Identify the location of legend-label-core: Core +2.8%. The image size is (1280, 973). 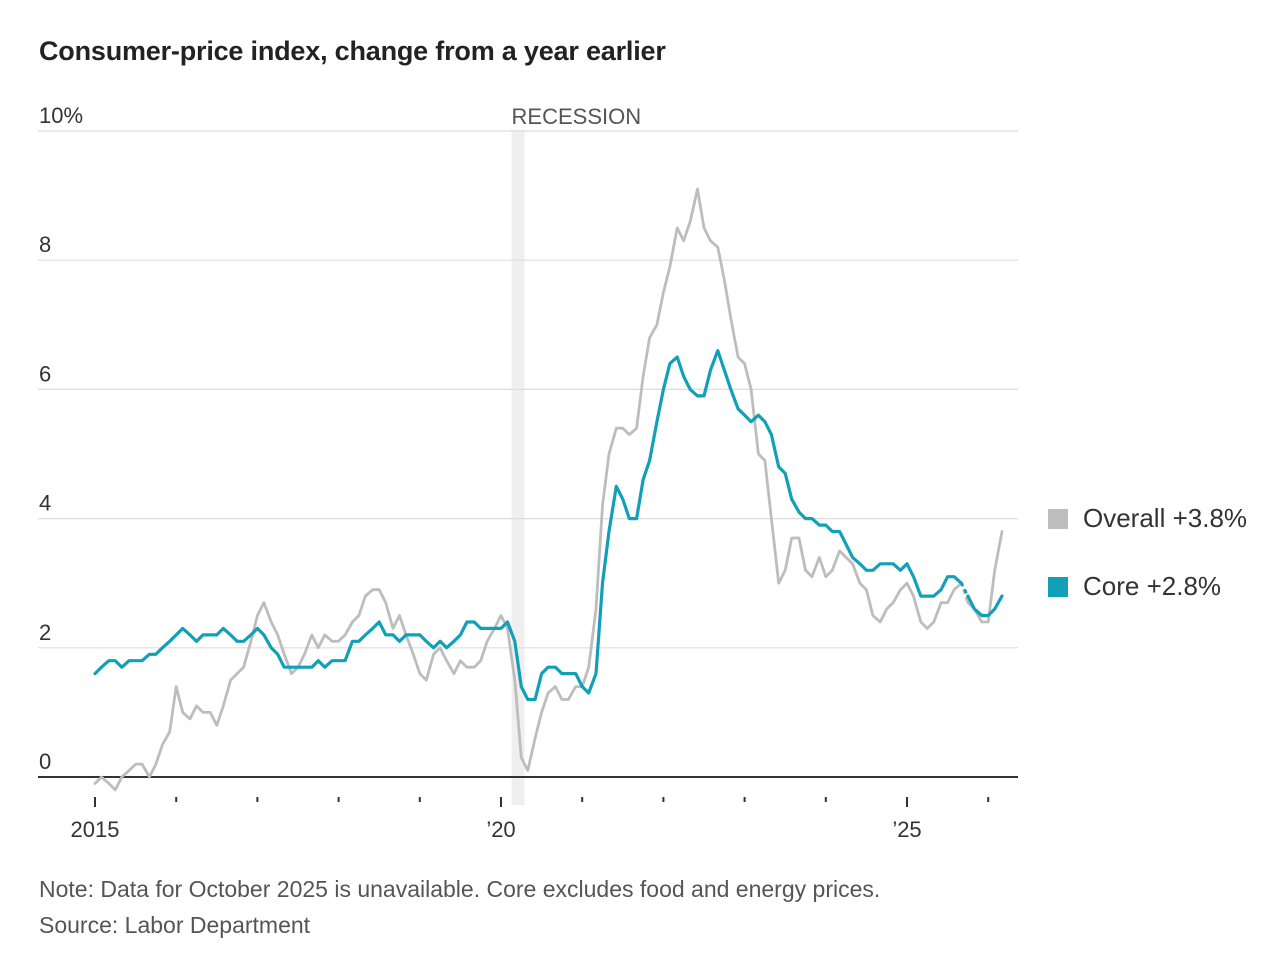
(1152, 586).